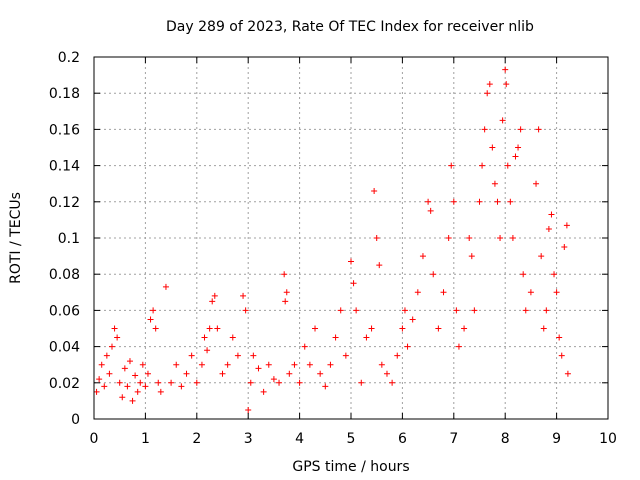  Describe the element at coordinates (196, 439) in the screenshot. I see `x-tick-label: 2` at that location.